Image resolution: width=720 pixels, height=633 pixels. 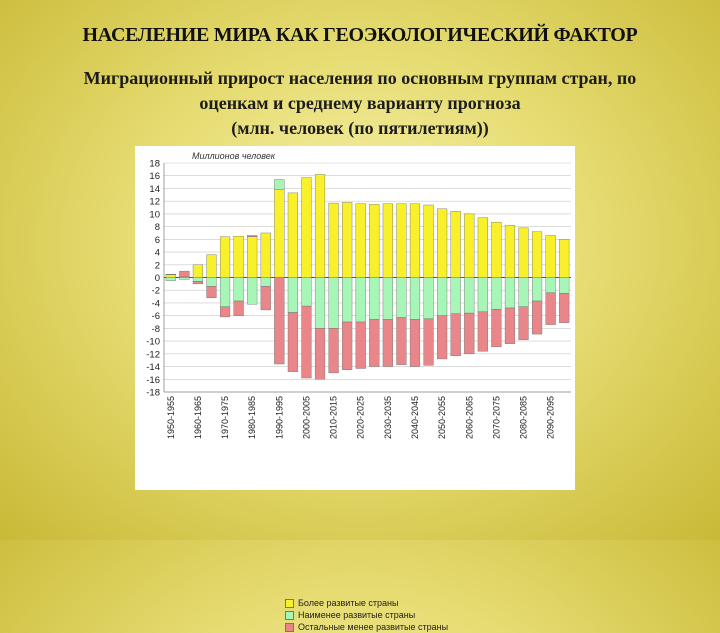 What do you see at coordinates (388, 417) in the screenshot?
I see `x-tick-label: 2030-2035` at bounding box center [388, 417].